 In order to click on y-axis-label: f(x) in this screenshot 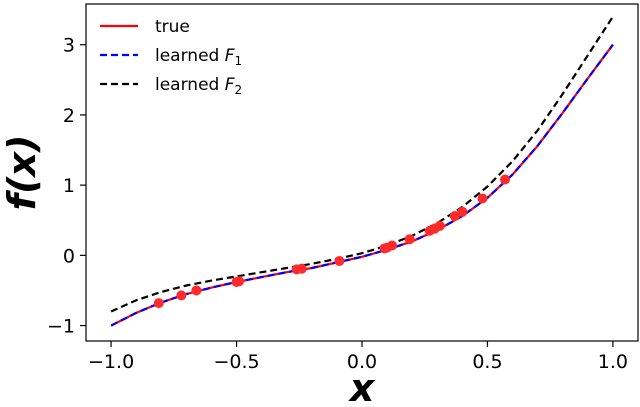, I will do `click(22, 173)`.